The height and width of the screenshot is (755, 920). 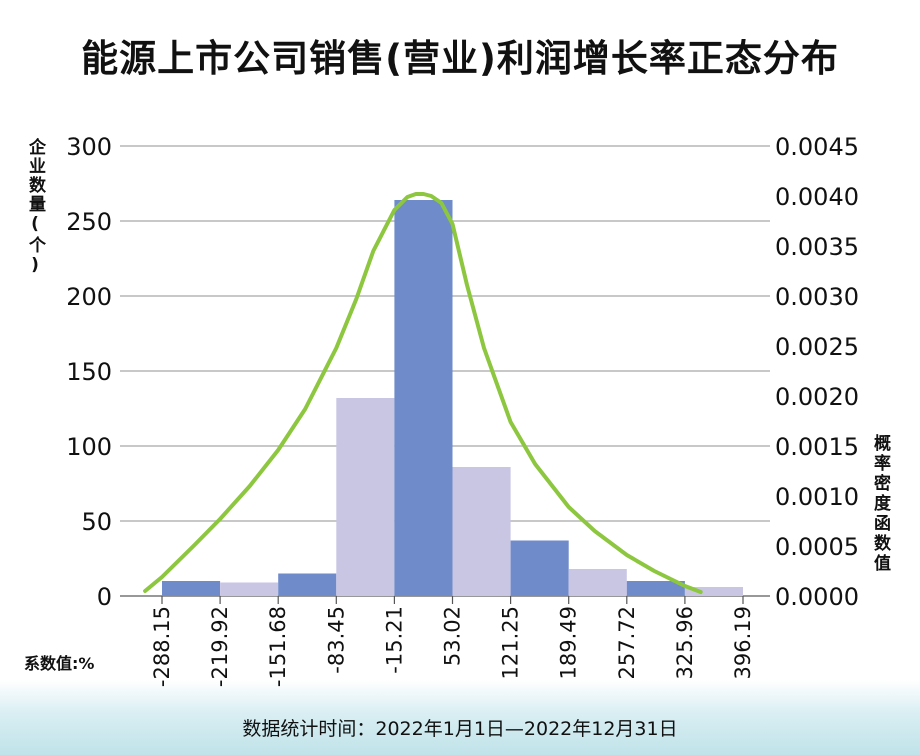 I want to click on x-tick-label: -288.15, so click(x=162, y=646).